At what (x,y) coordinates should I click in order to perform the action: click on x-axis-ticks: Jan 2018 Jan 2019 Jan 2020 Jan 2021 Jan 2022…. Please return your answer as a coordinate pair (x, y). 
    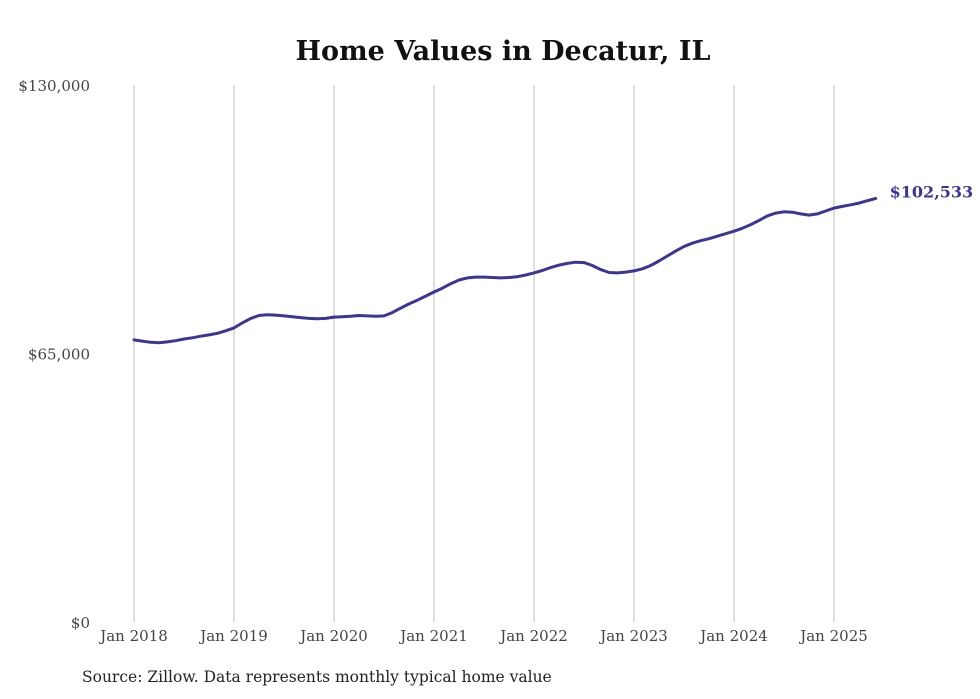
    Looking at the image, I should click on (483, 636).